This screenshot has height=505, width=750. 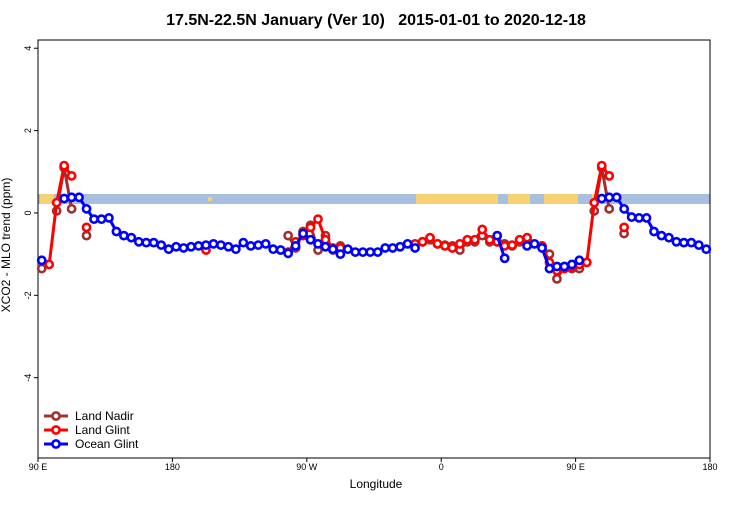 What do you see at coordinates (172, 467) in the screenshot?
I see `x-tick-label: 180` at bounding box center [172, 467].